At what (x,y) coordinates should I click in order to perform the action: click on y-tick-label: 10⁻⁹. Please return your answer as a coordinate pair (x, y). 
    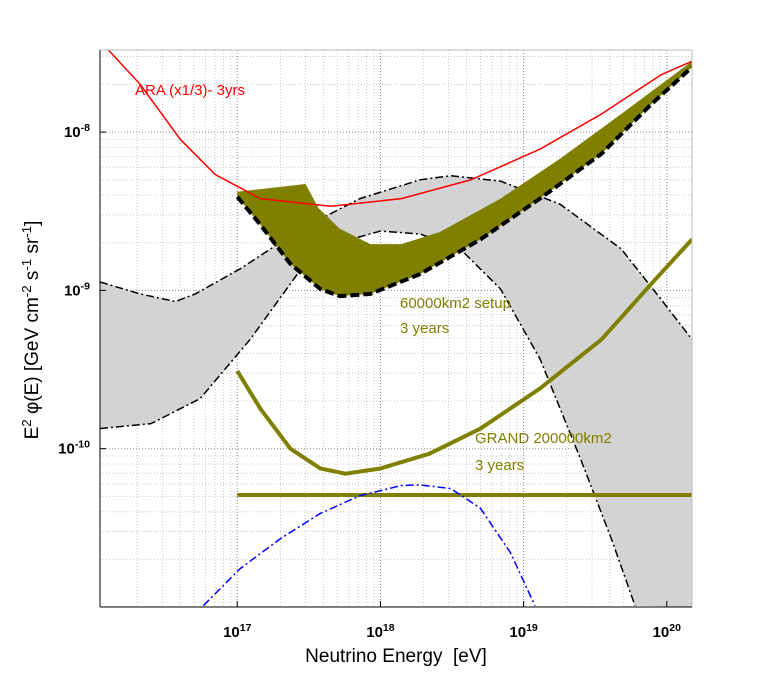
    Looking at the image, I should click on (77, 289).